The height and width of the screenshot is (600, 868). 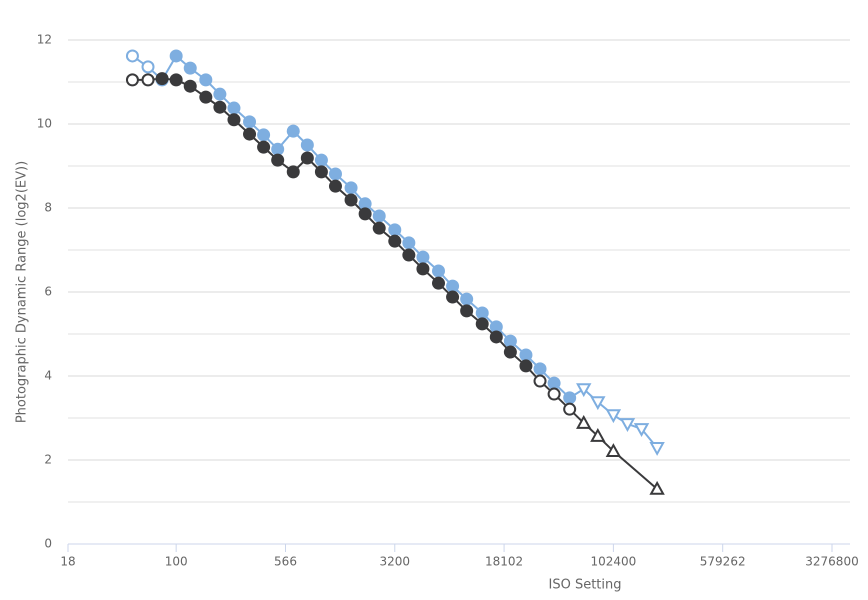 What do you see at coordinates (285, 562) in the screenshot?
I see `x-tick-label: 566` at bounding box center [285, 562].